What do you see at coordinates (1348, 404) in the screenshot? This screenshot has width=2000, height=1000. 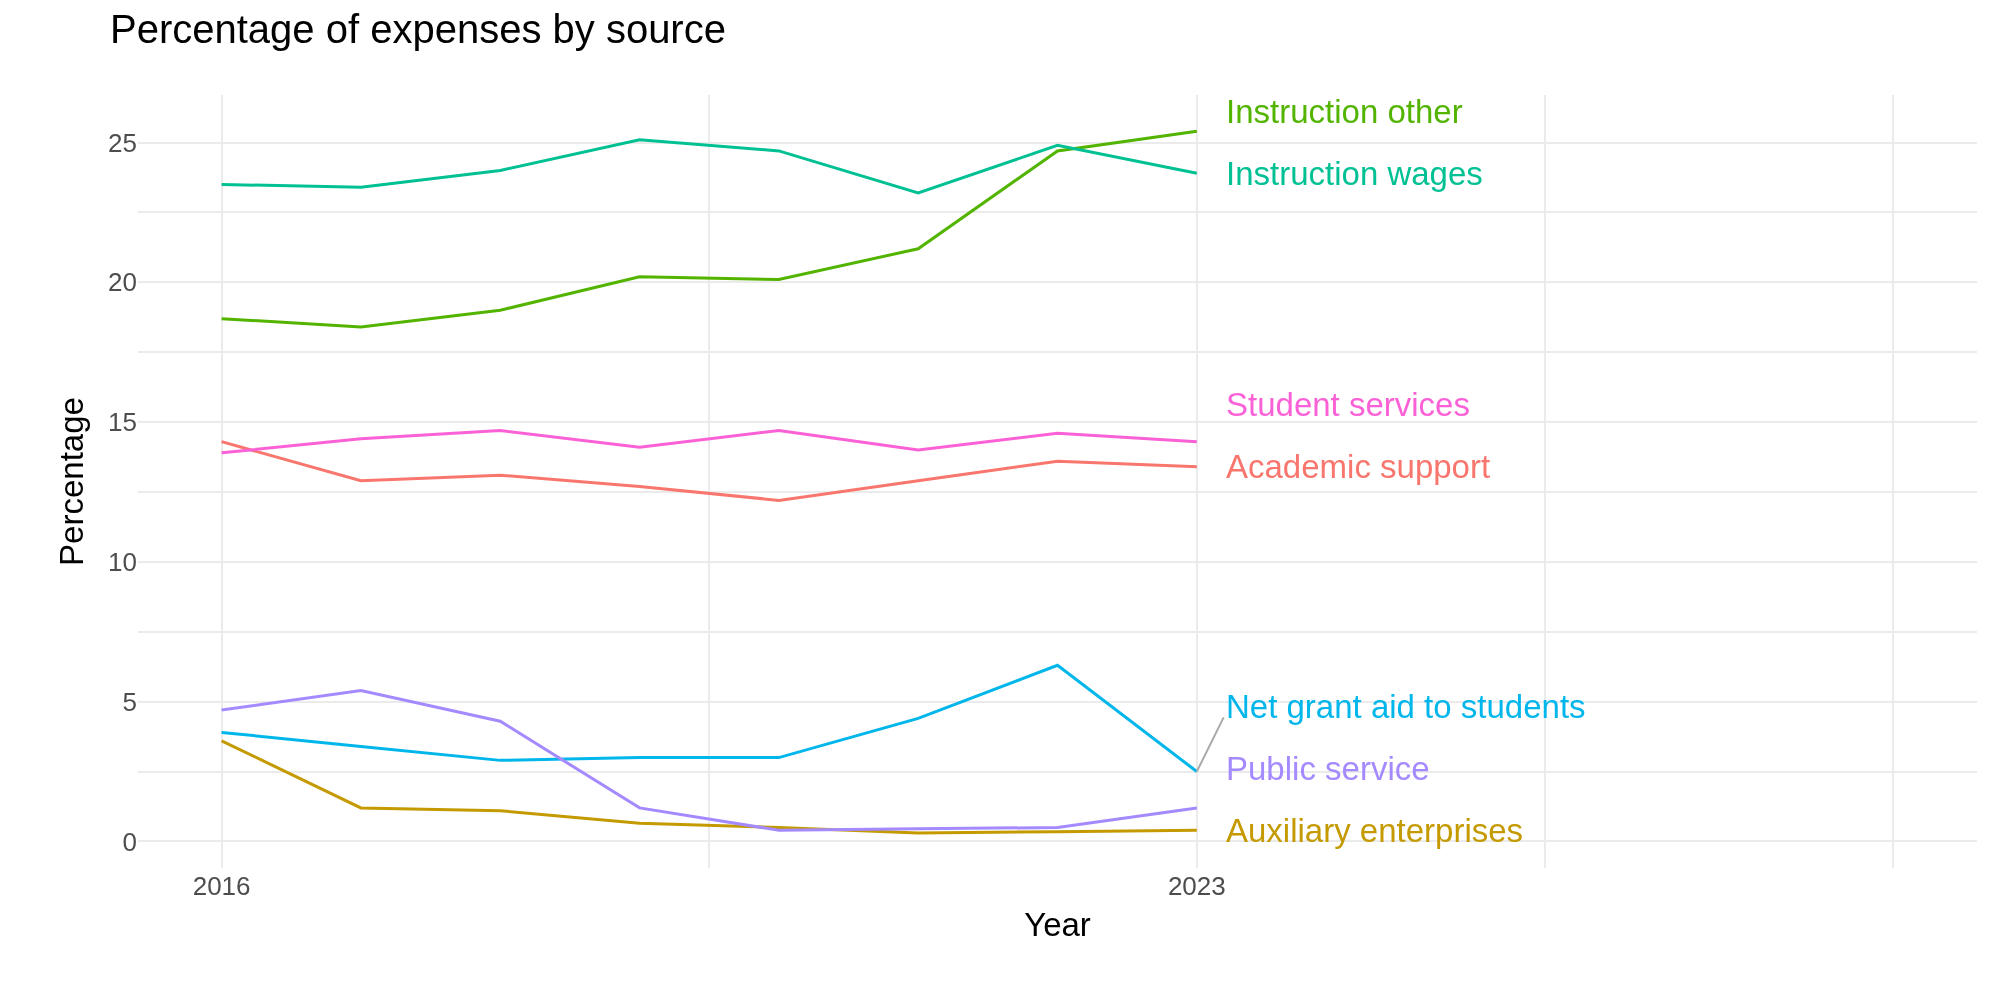 I see `series-label: Student services` at bounding box center [1348, 404].